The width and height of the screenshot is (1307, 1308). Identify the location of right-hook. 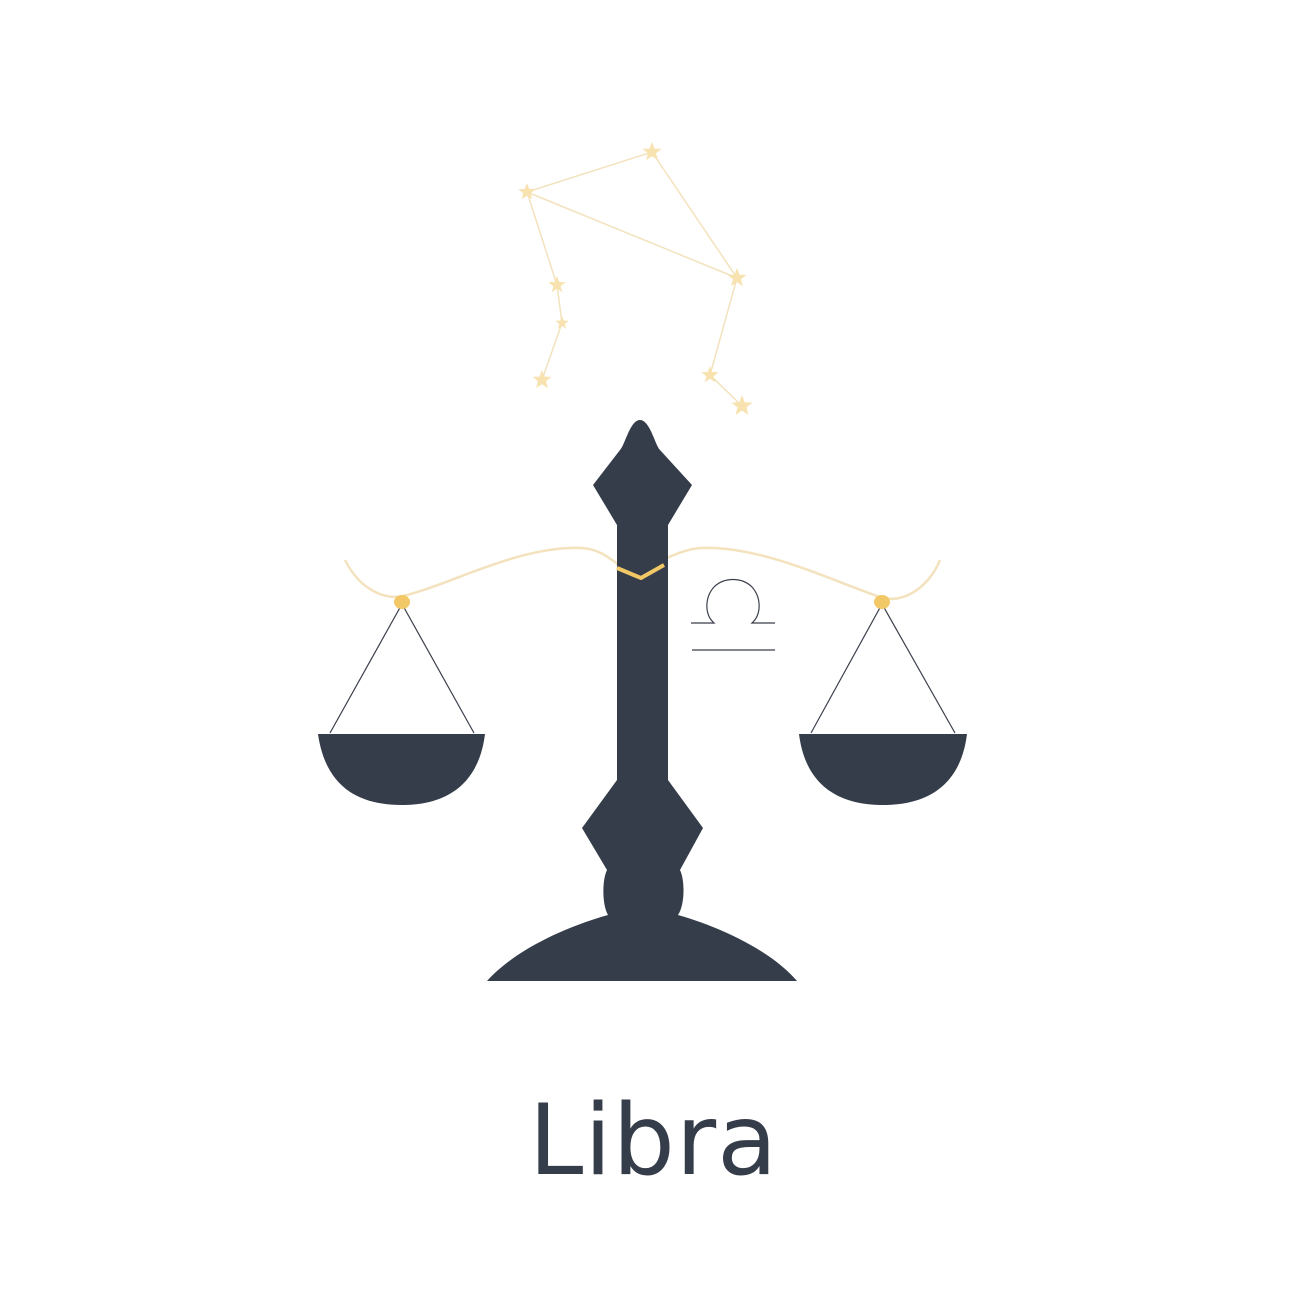
(882, 602).